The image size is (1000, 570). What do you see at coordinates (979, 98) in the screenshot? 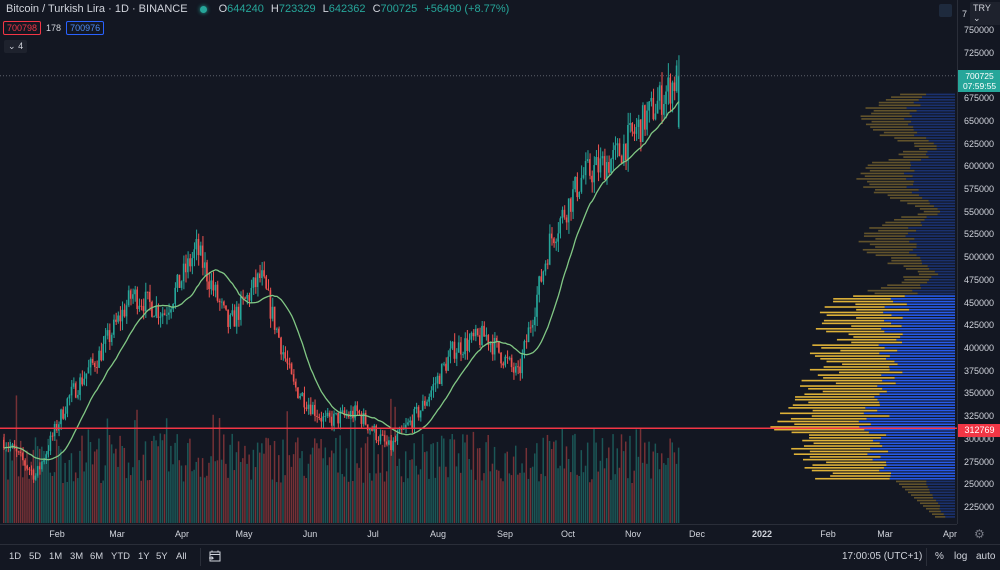
I see `price-tick-label: 675000` at bounding box center [979, 98].